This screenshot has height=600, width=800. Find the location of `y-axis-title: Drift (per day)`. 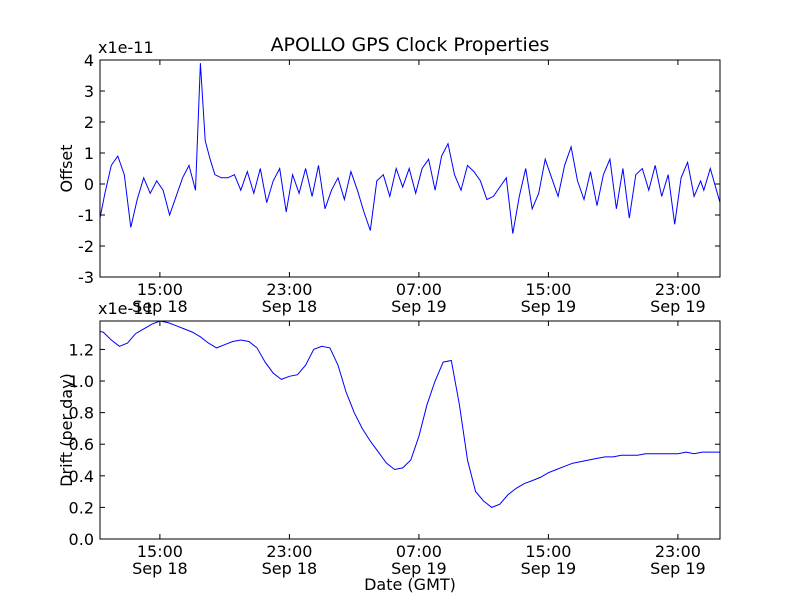

y-axis-title: Drift (per day) is located at coordinates (66, 430).